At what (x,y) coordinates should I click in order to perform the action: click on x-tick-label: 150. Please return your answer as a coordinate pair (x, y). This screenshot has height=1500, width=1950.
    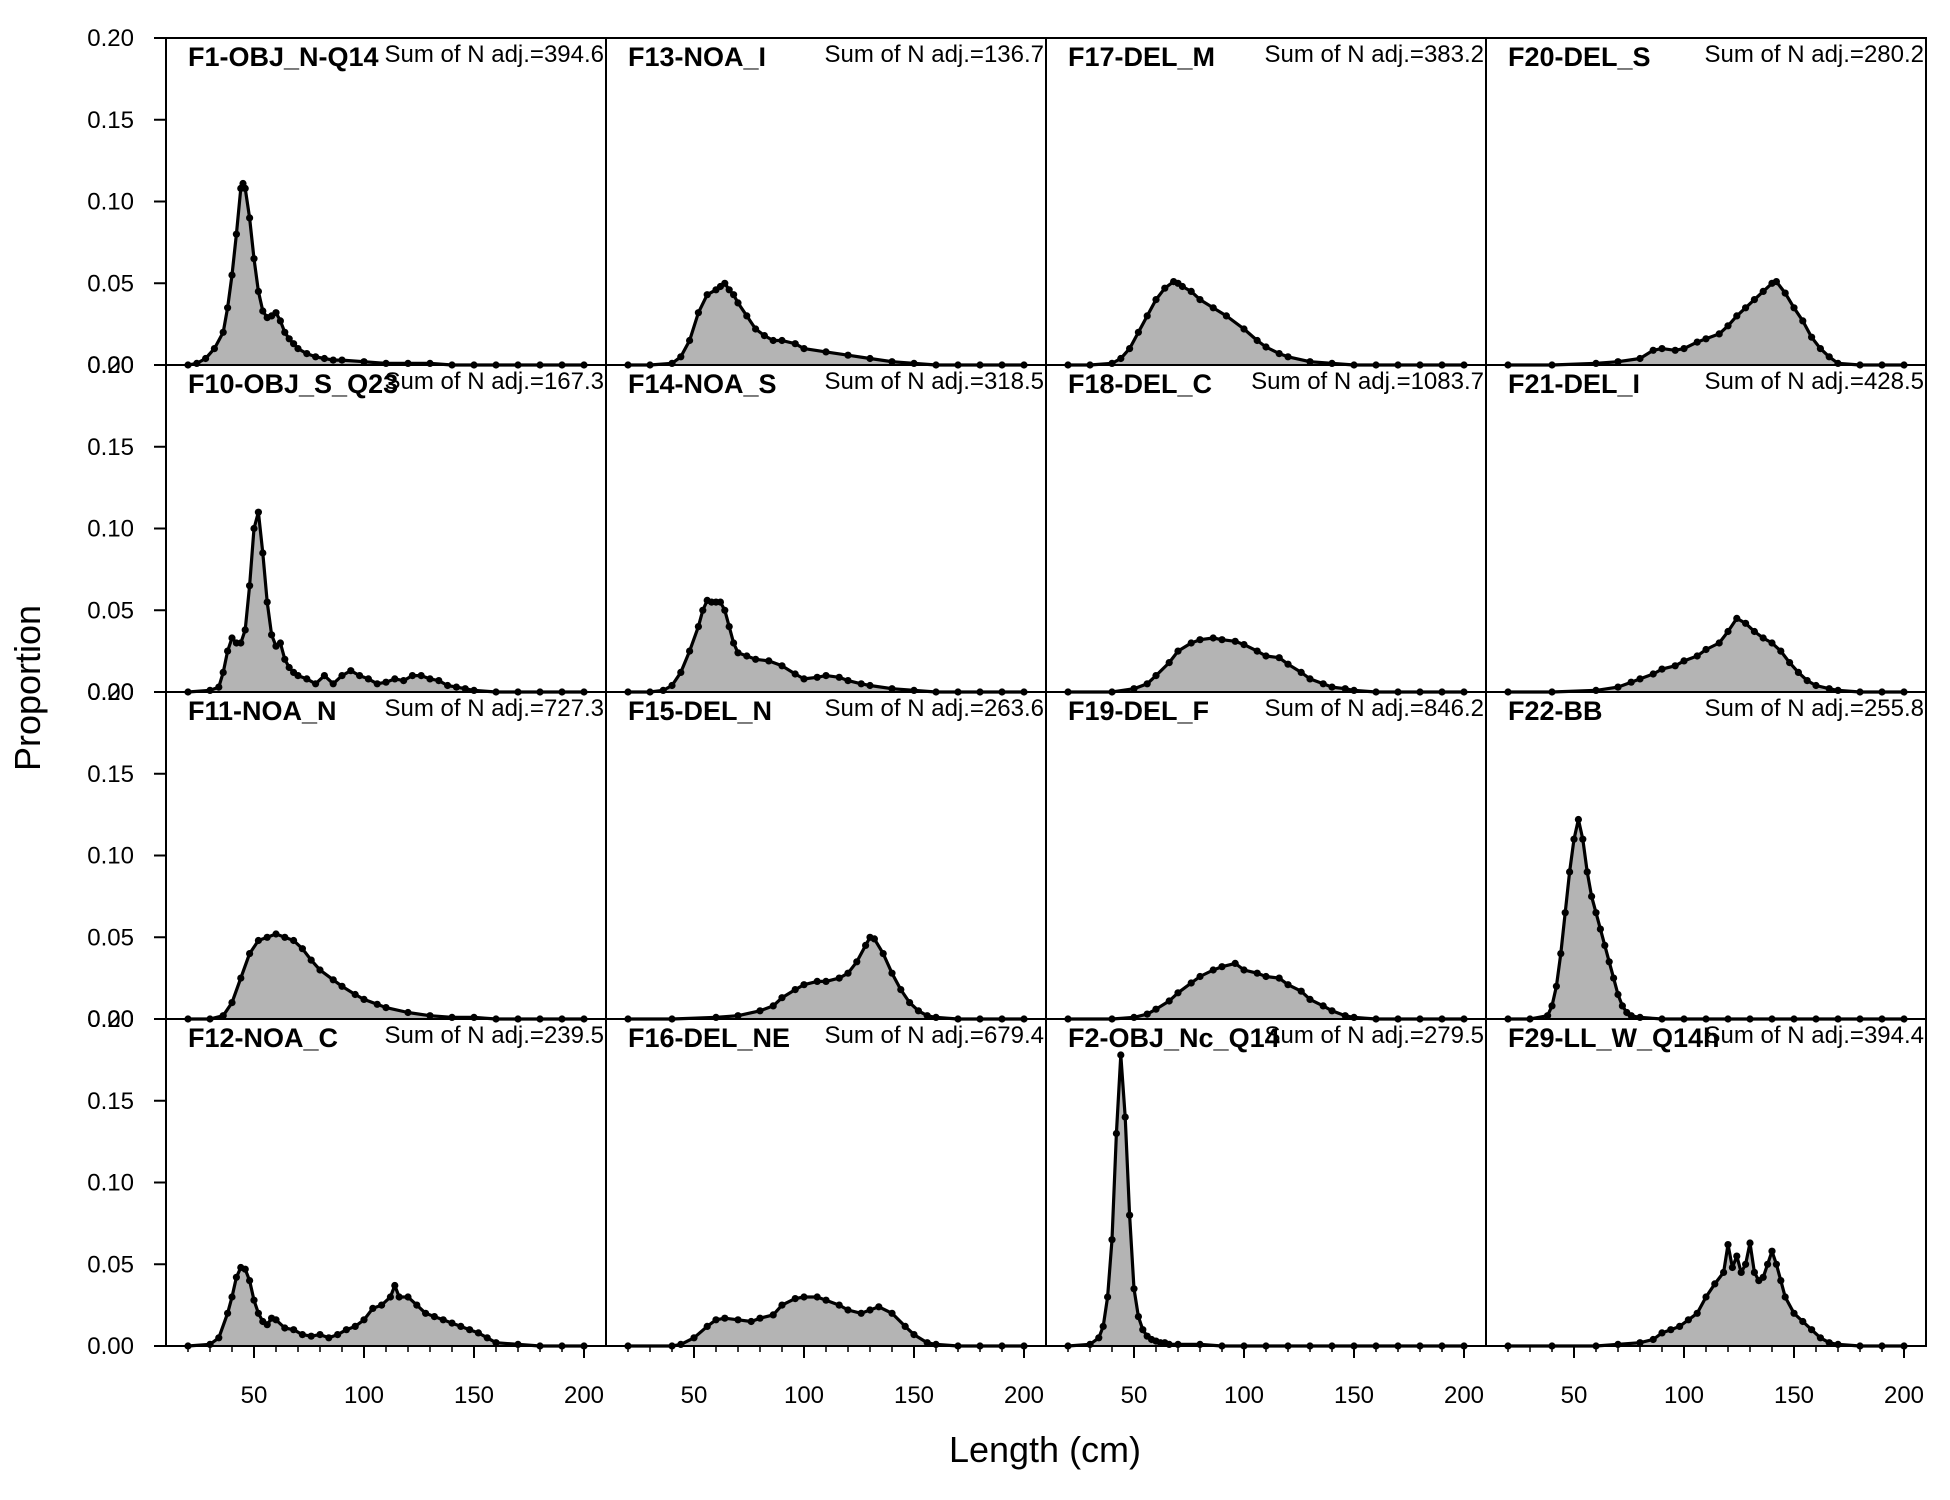
    Looking at the image, I should click on (1354, 1395).